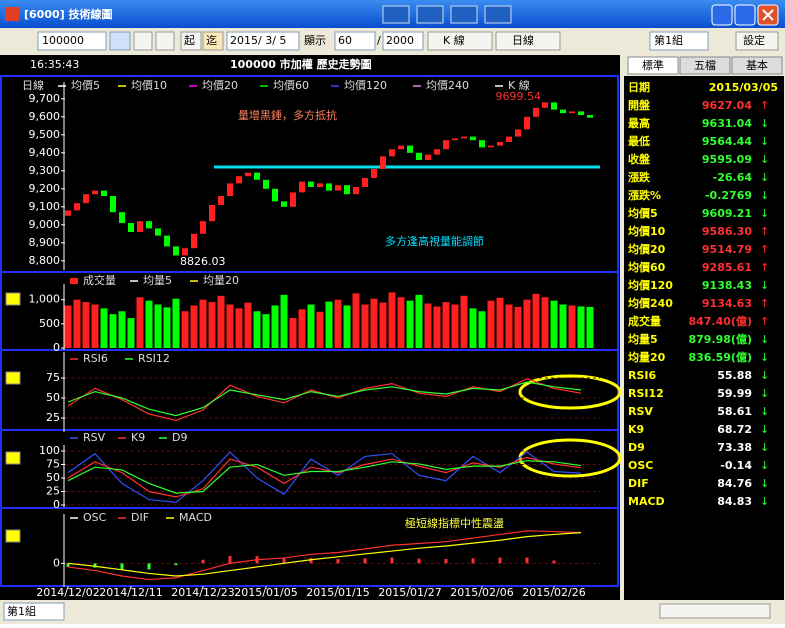 The width and height of the screenshot is (785, 628). What do you see at coordinates (45, 242) in the screenshot?
I see `y-tick-label: 8,900` at bounding box center [45, 242].